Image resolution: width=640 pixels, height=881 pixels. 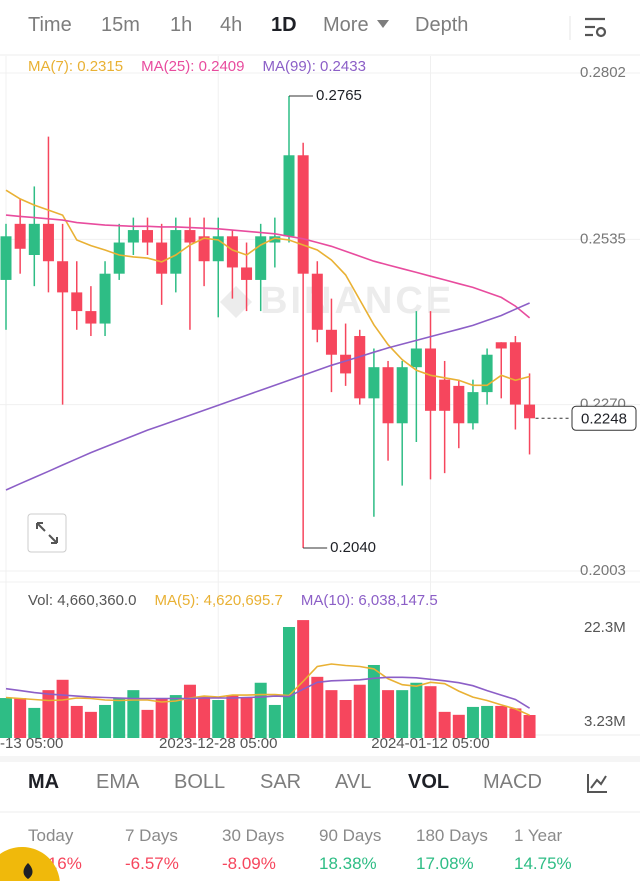 I want to click on performance-value: 14.75%, so click(x=543, y=863).